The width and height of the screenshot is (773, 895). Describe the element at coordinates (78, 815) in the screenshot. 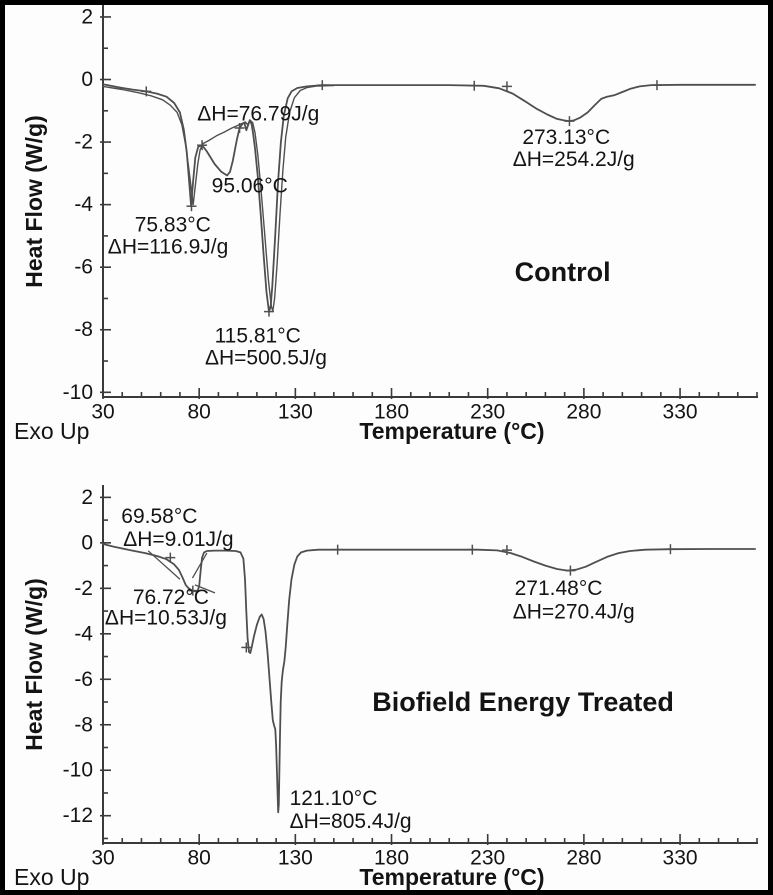

I see `y-tick-label: -12` at that location.